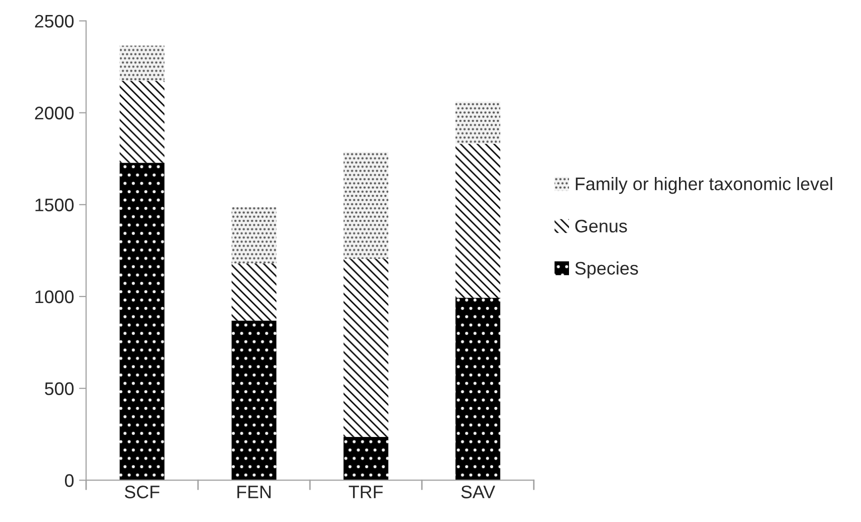  What do you see at coordinates (54, 21) in the screenshot?
I see `y-tick-label: 2500` at bounding box center [54, 21].